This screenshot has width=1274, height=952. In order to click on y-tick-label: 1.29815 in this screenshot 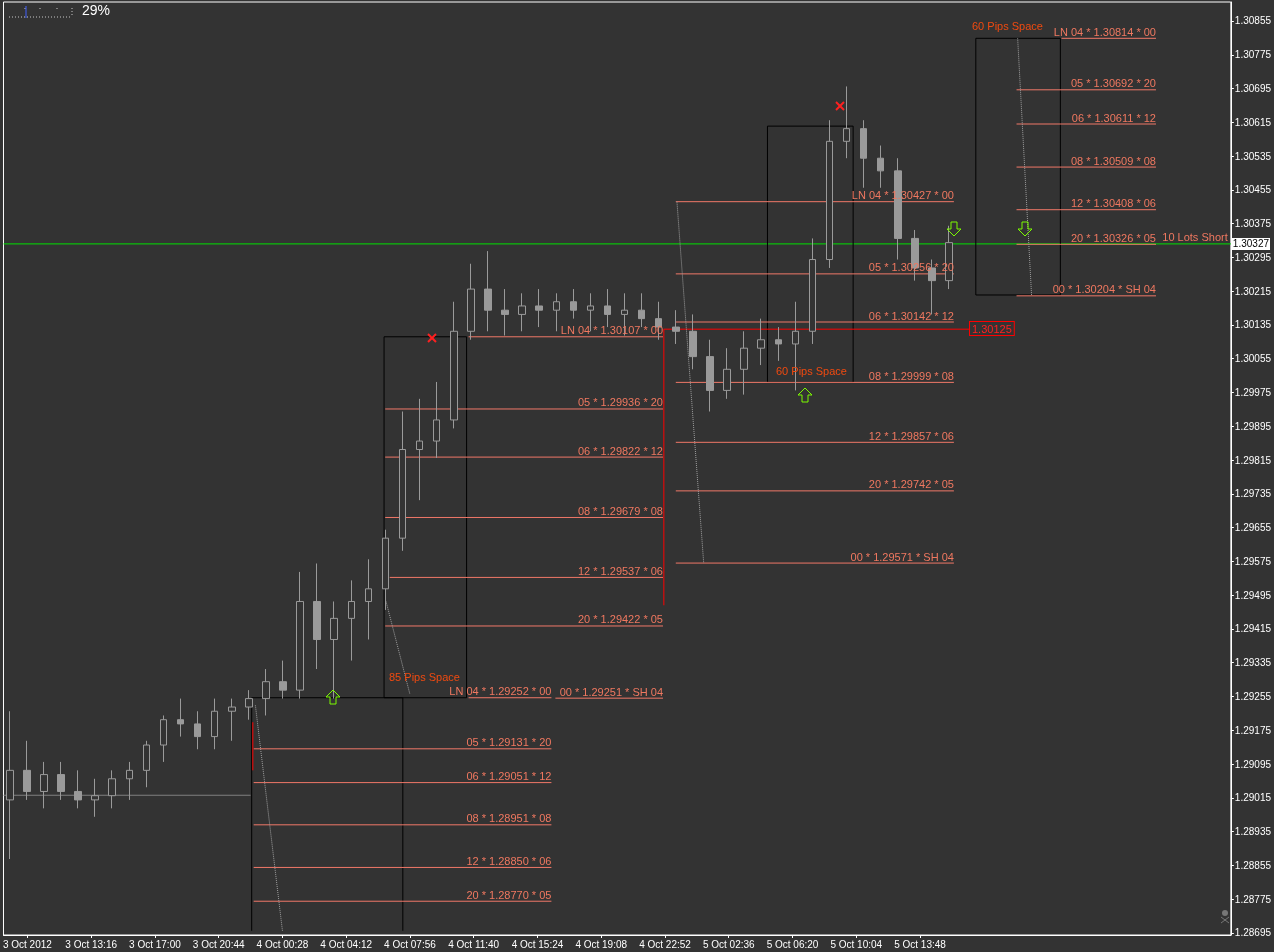, I will do `click(1253, 460)`.